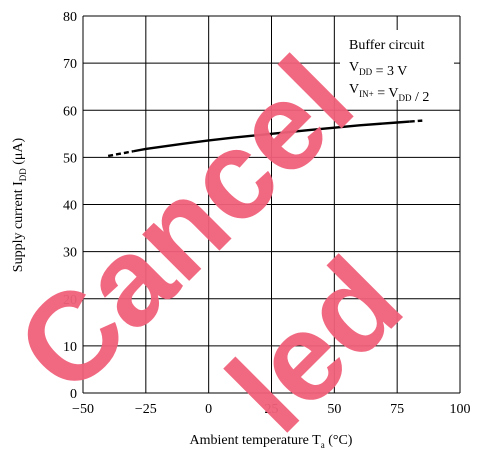 Image resolution: width=481 pixels, height=456 pixels. What do you see at coordinates (18, 152) in the screenshot?
I see `y-axis-label-unit: (μA)` at bounding box center [18, 152].